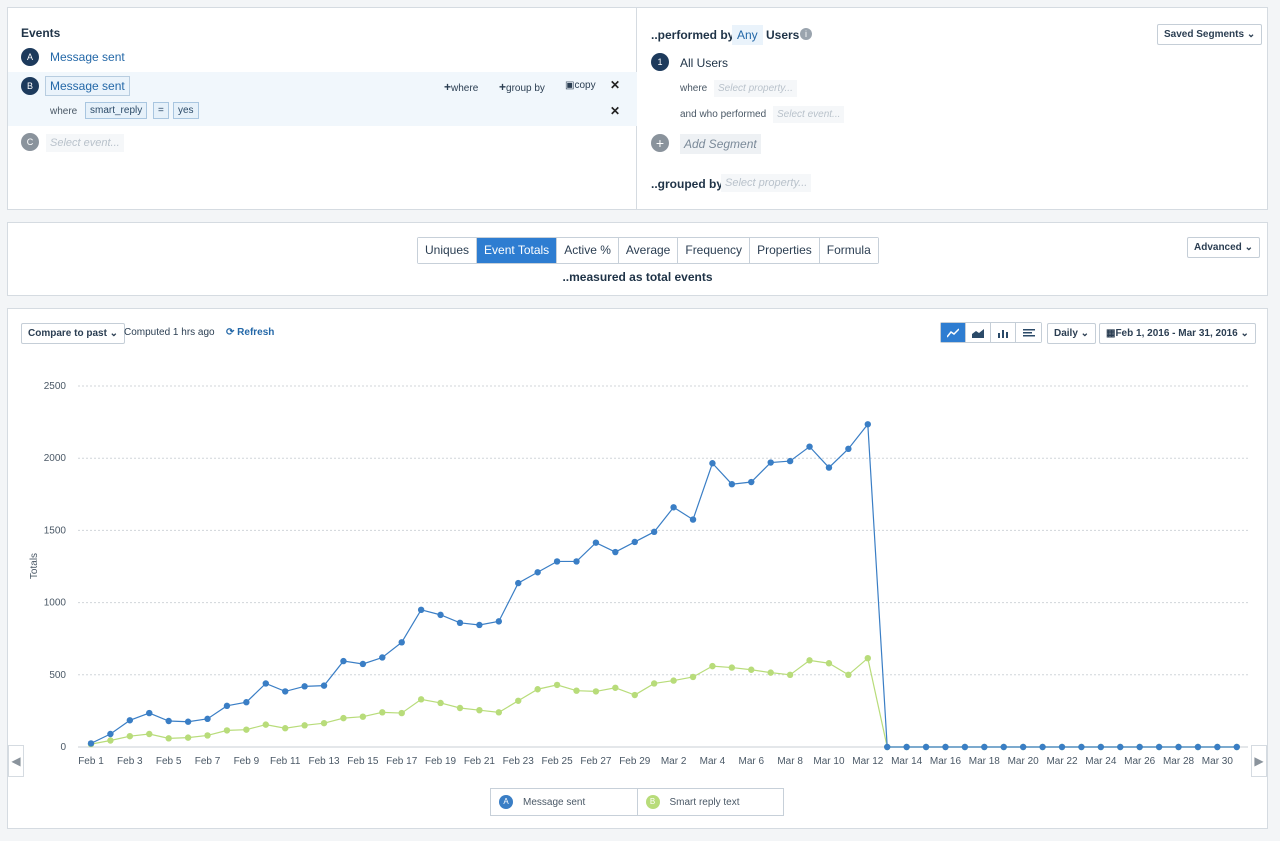  What do you see at coordinates (522, 87) in the screenshot?
I see `group-by-button: +group by` at bounding box center [522, 87].